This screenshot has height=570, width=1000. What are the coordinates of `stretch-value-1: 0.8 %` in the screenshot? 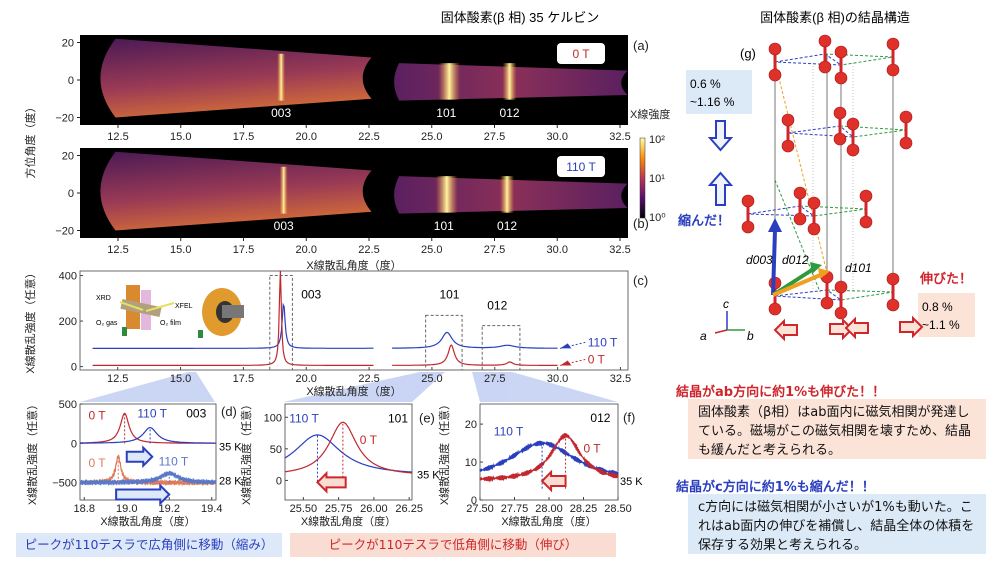 It's located at (937, 307).